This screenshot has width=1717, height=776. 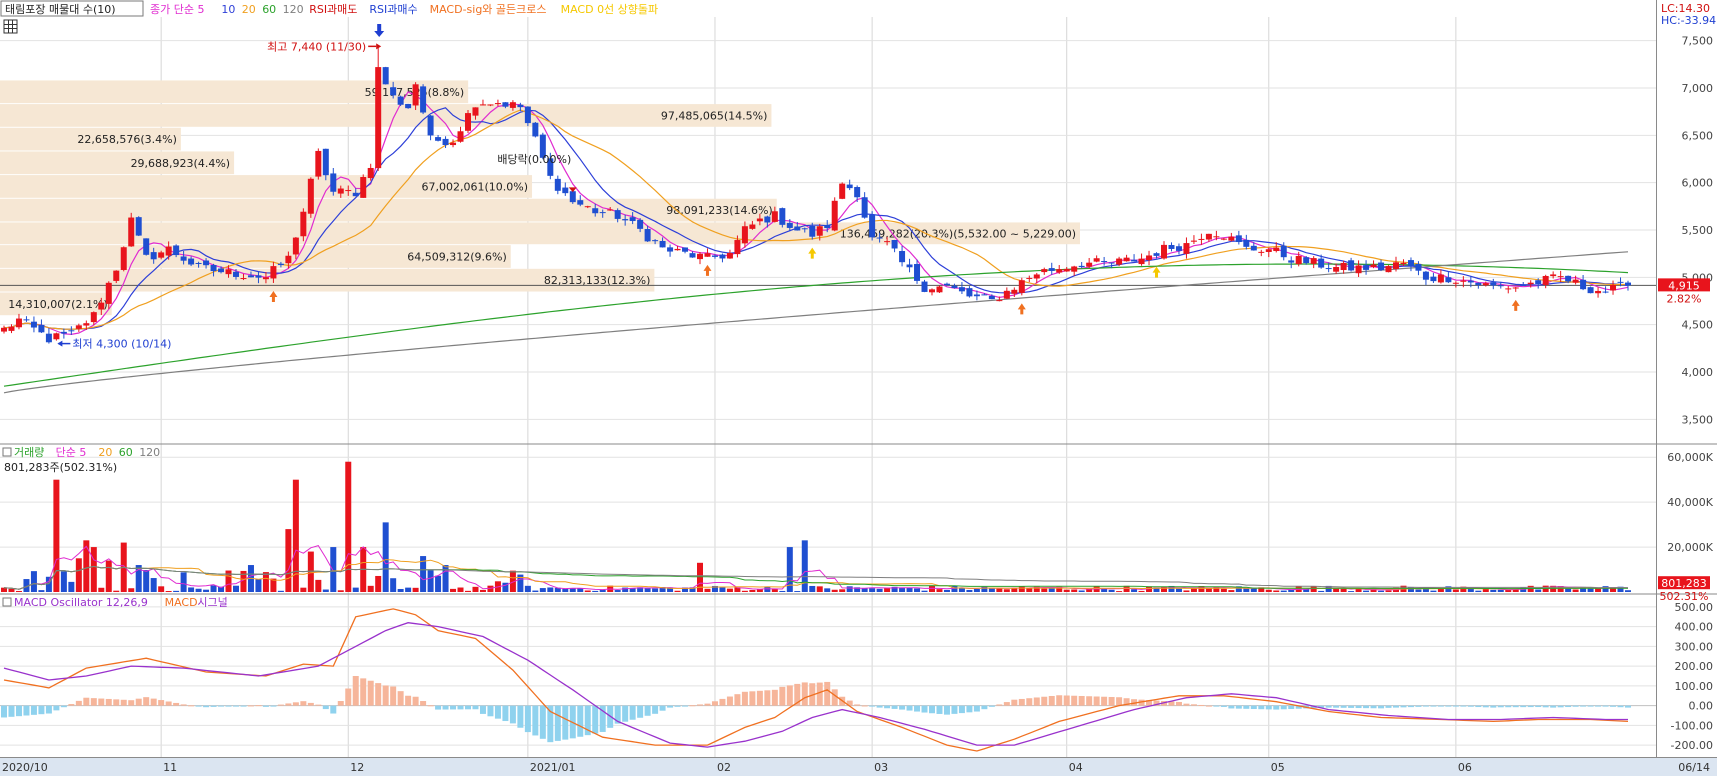 What do you see at coordinates (610, 9) in the screenshot?
I see `indicator-legend-item: MACD 0선 상향돌파` at bounding box center [610, 9].